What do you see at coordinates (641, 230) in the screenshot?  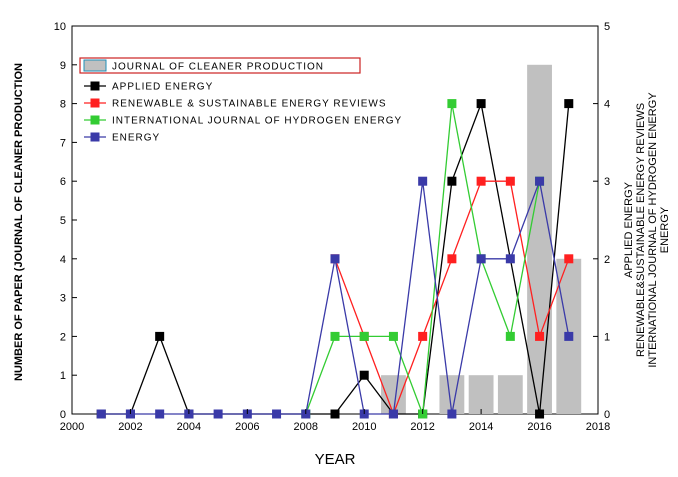 I see `y-right-axis-label-line-2: RENEWABLE&SUSTAINABLE ENERGY REVIEWS` at bounding box center [641, 230].